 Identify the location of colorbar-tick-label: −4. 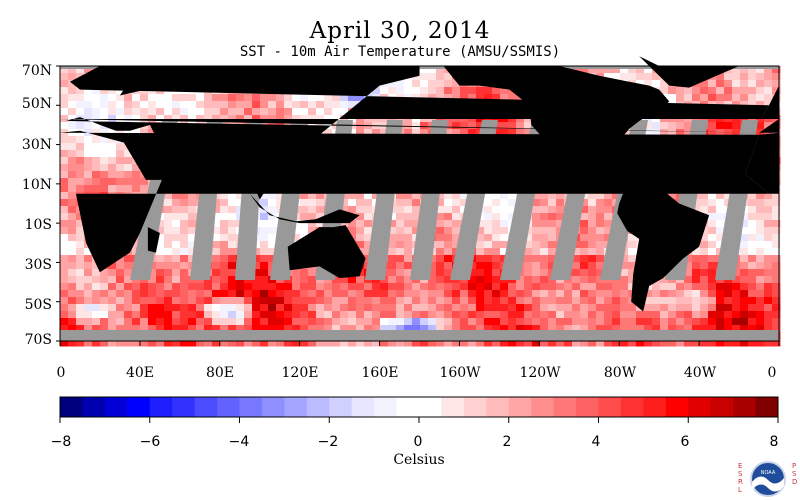
(239, 442).